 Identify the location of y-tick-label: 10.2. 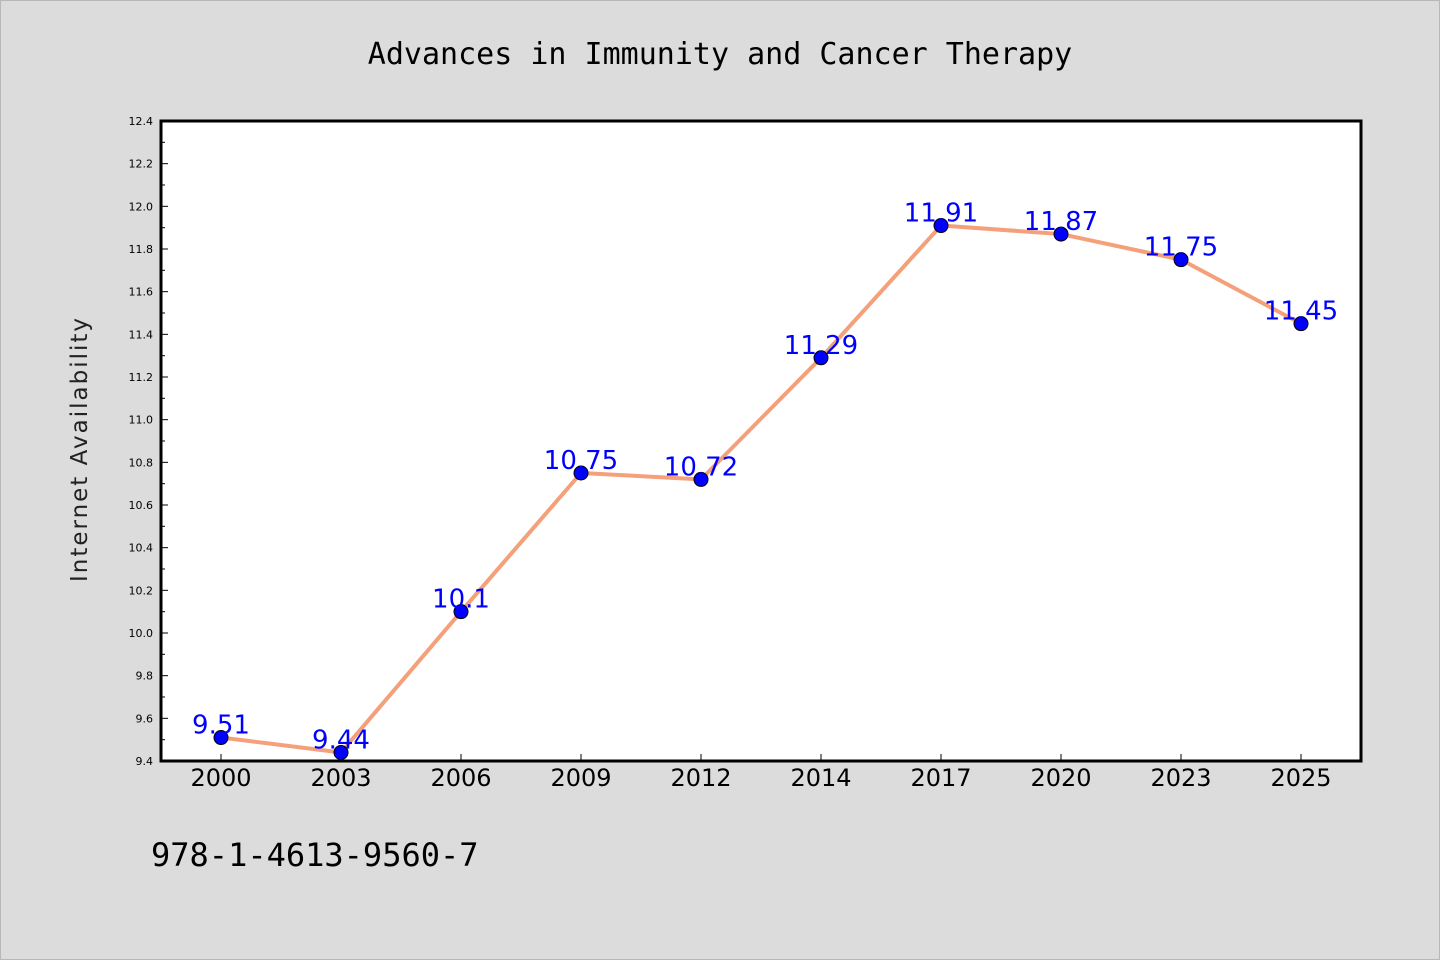
(141, 590).